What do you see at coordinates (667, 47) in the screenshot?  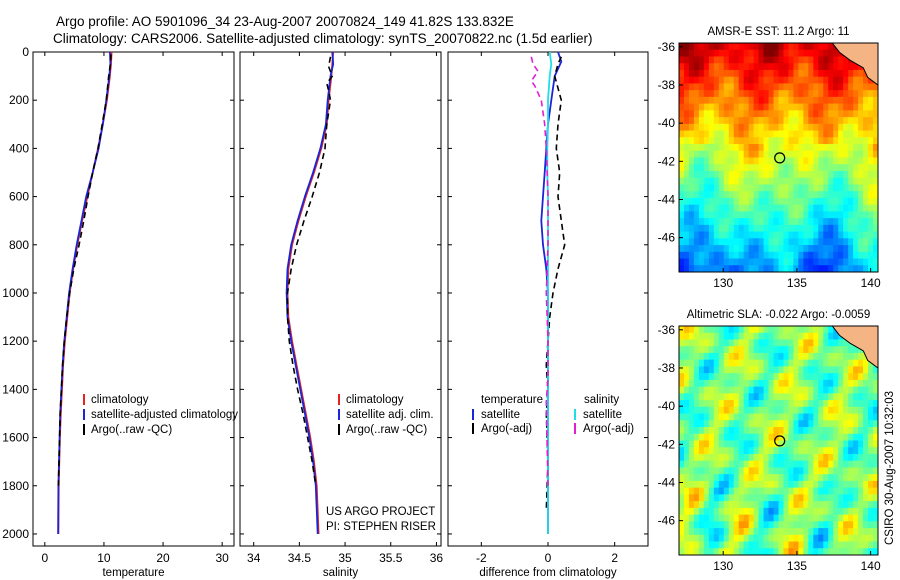 I see `sst_map-ytick-label: -36` at bounding box center [667, 47].